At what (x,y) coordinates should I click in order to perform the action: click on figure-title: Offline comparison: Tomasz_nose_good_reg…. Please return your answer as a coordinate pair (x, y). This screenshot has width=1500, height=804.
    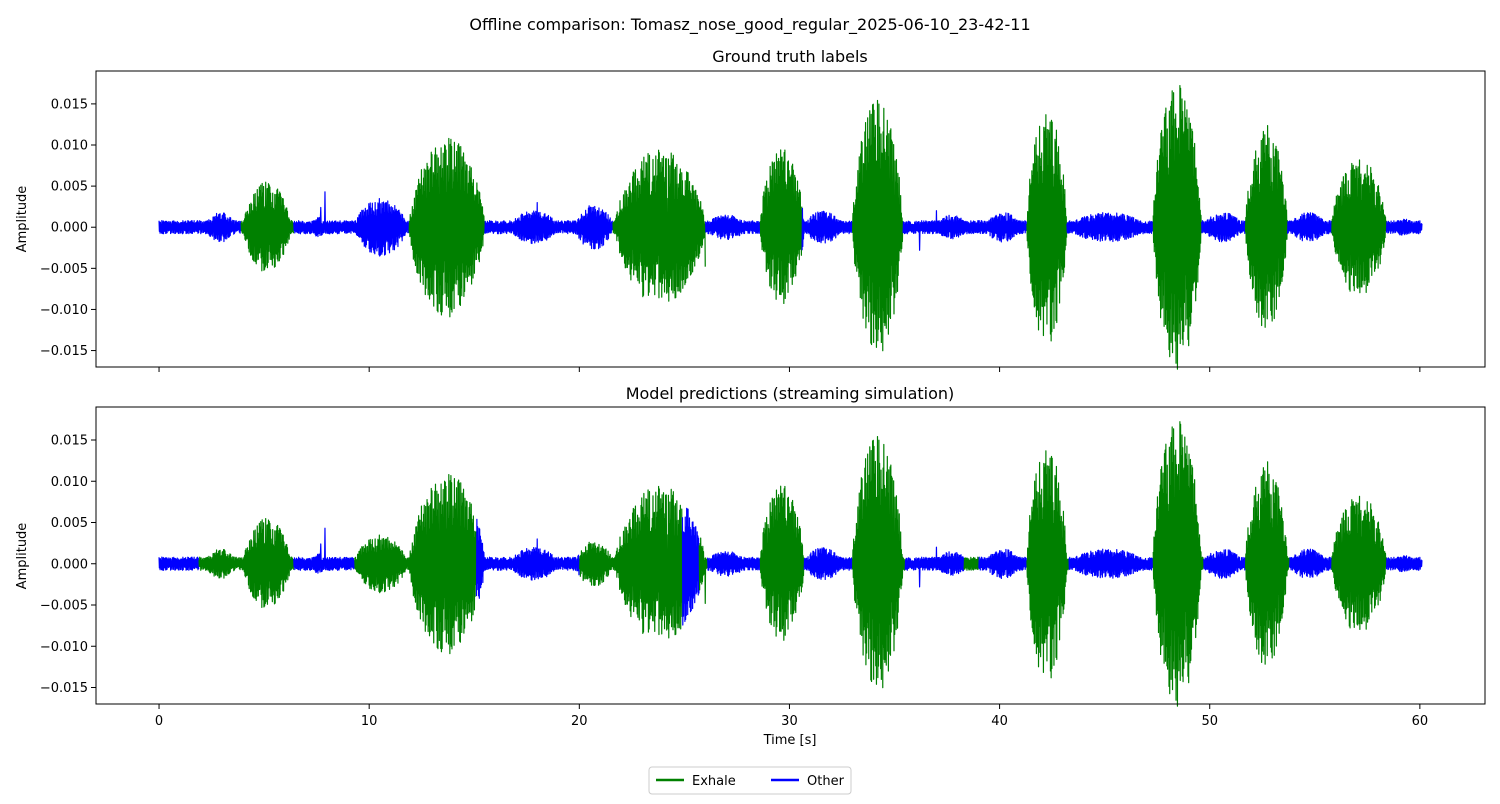
    Looking at the image, I should click on (749, 25).